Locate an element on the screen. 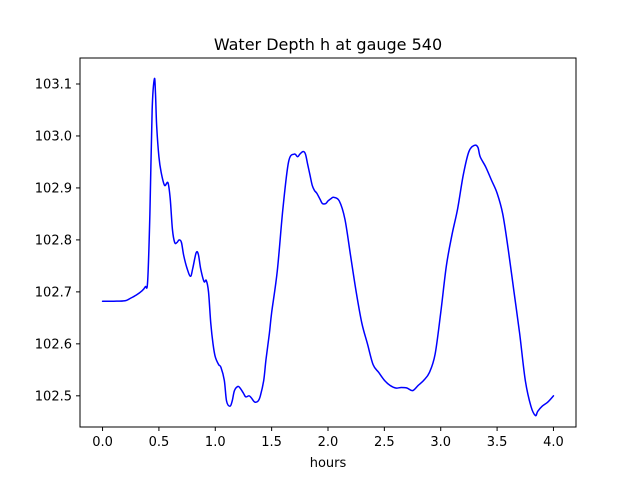  x-tick-label: 0.0 is located at coordinates (102, 442).